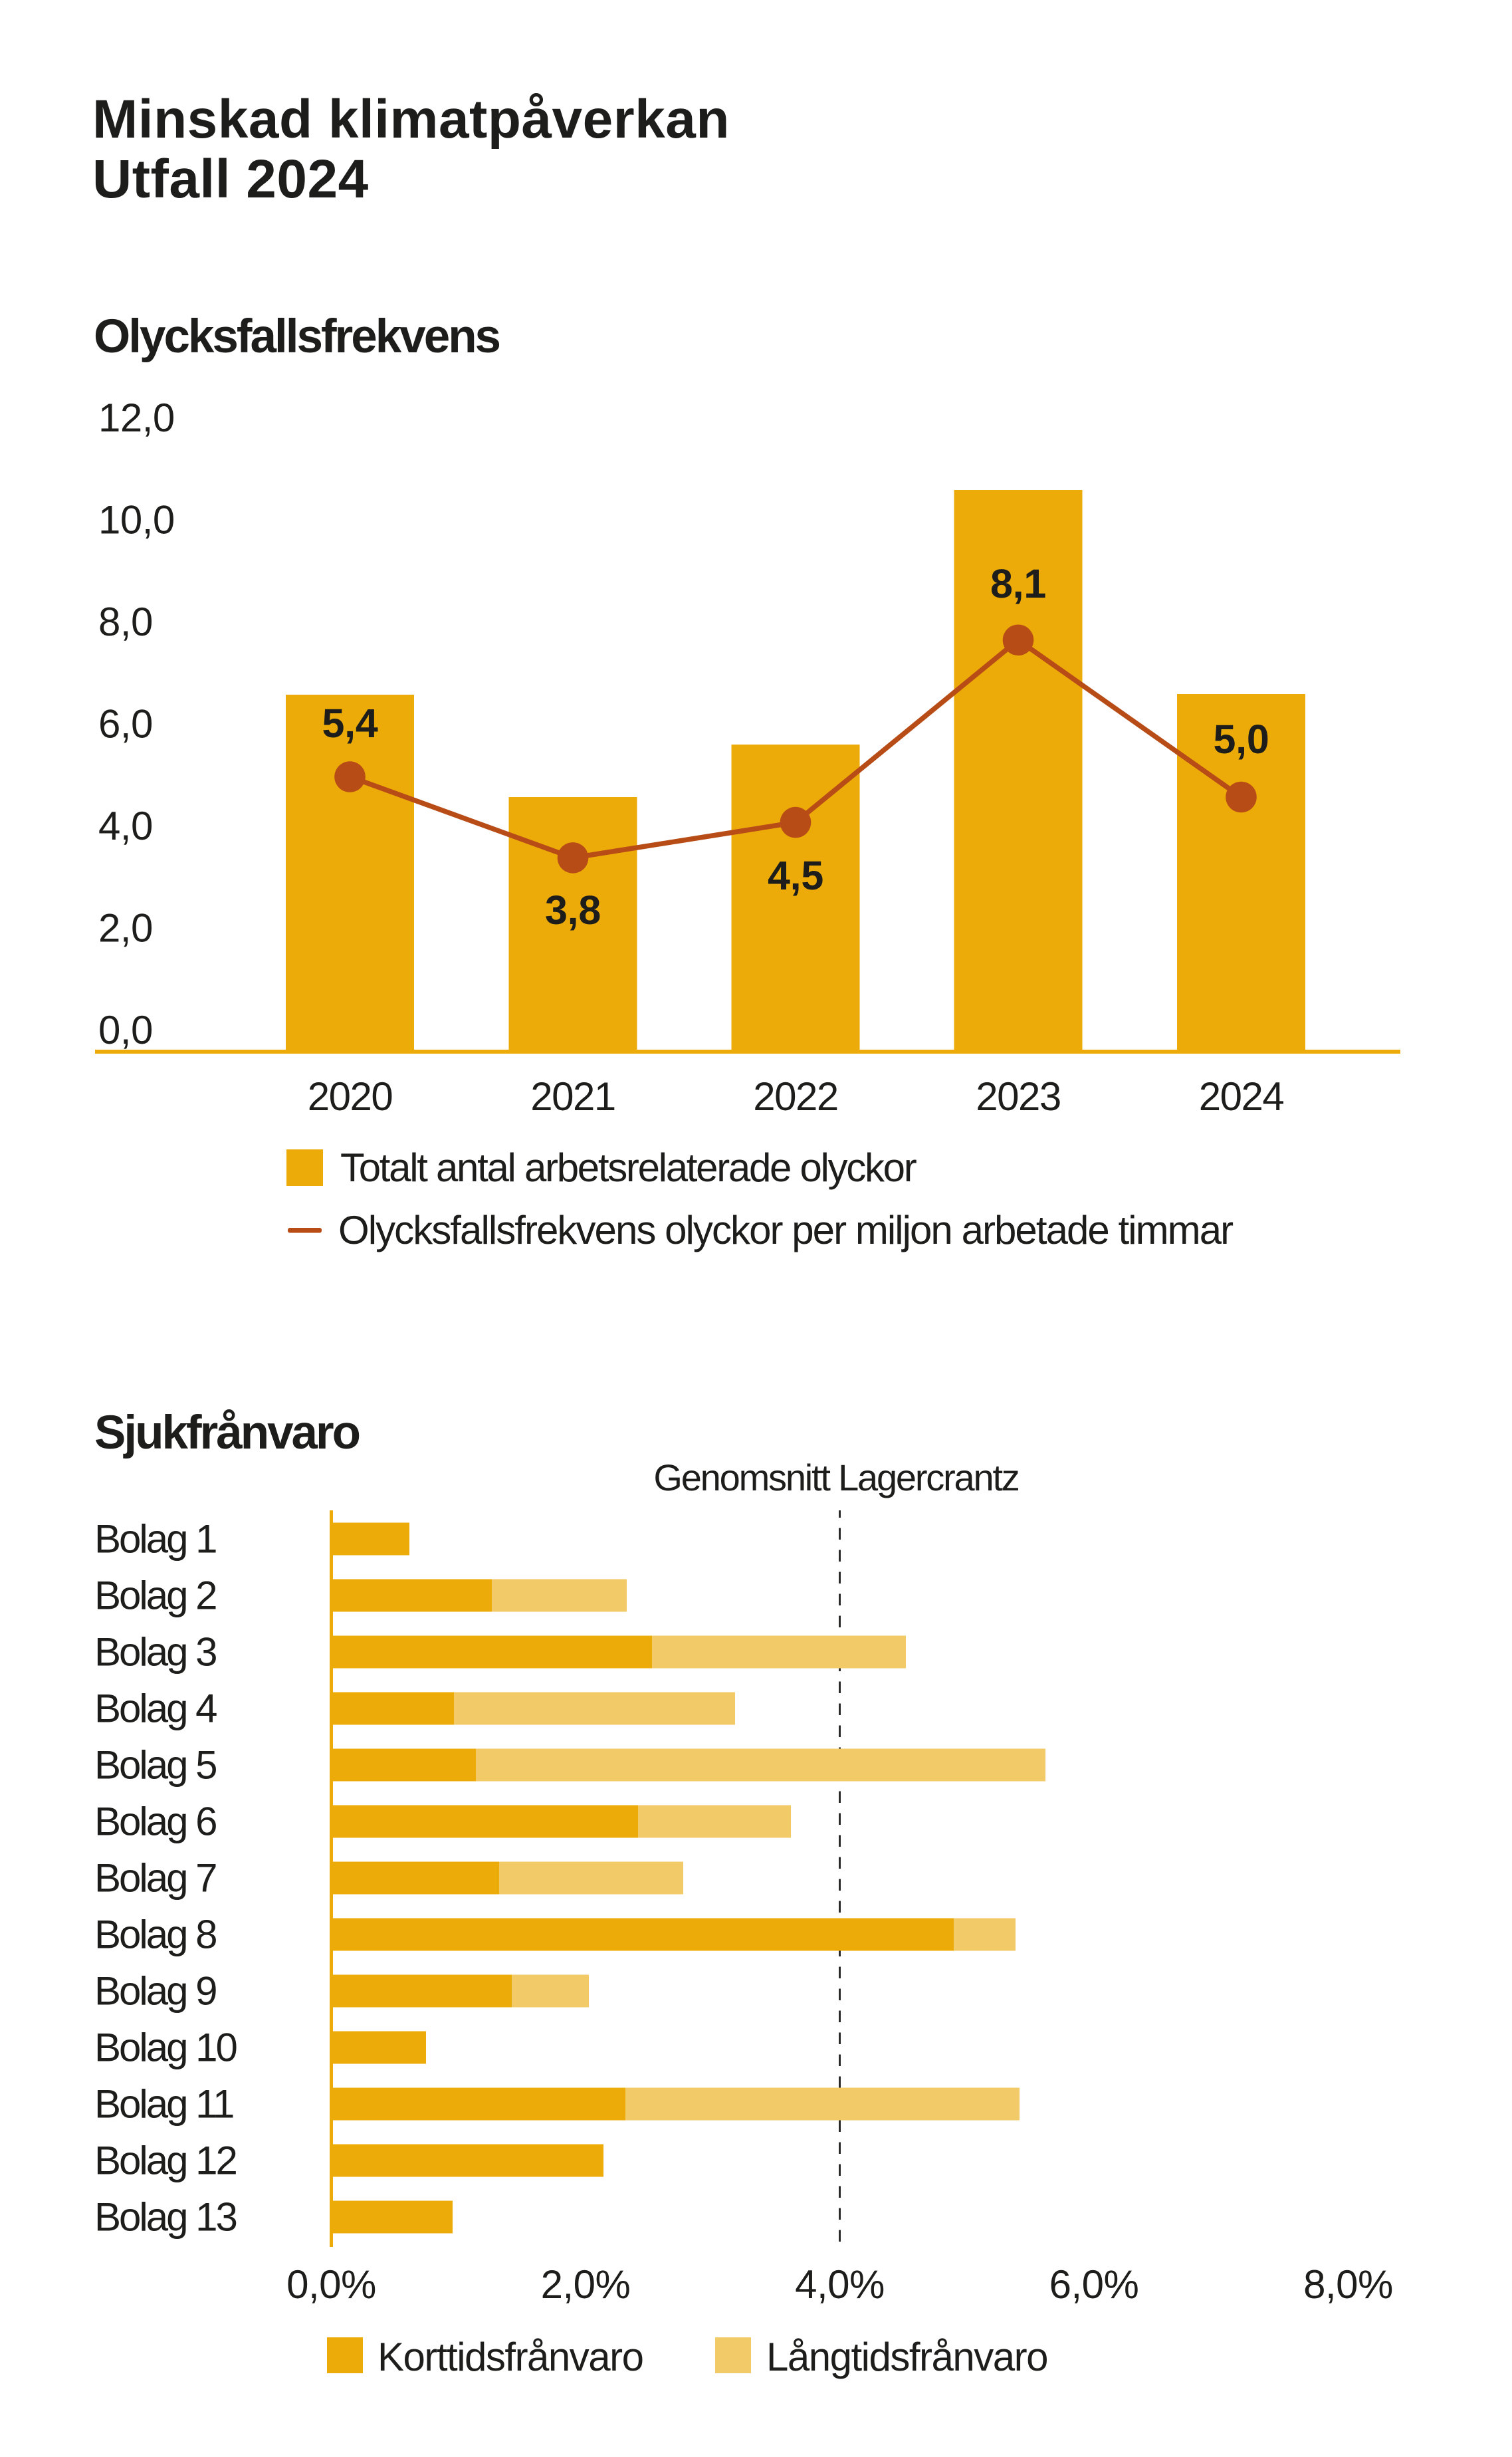 The height and width of the screenshot is (2457, 1512). Describe the element at coordinates (510, 2357) in the screenshot. I see `svg-text: Korttidsfrånvaro` at that location.